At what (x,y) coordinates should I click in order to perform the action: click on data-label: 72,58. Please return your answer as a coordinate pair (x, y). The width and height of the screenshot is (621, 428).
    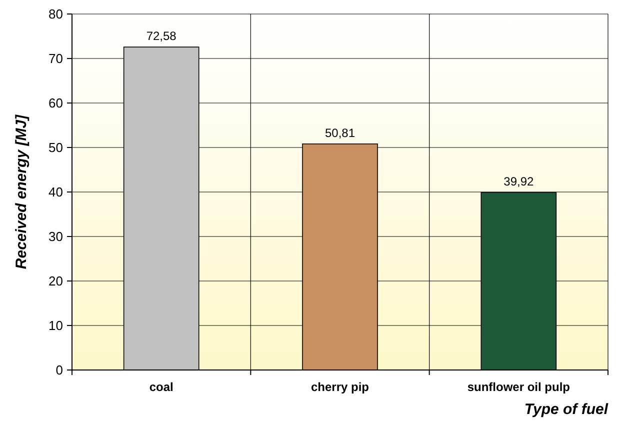
    Looking at the image, I should click on (161, 36).